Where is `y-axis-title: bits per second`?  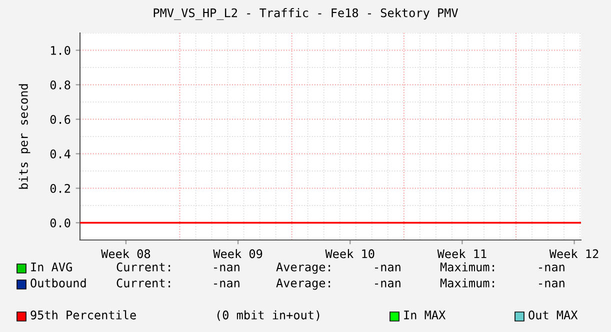 y-axis-title: bits per second is located at coordinates (24, 136).